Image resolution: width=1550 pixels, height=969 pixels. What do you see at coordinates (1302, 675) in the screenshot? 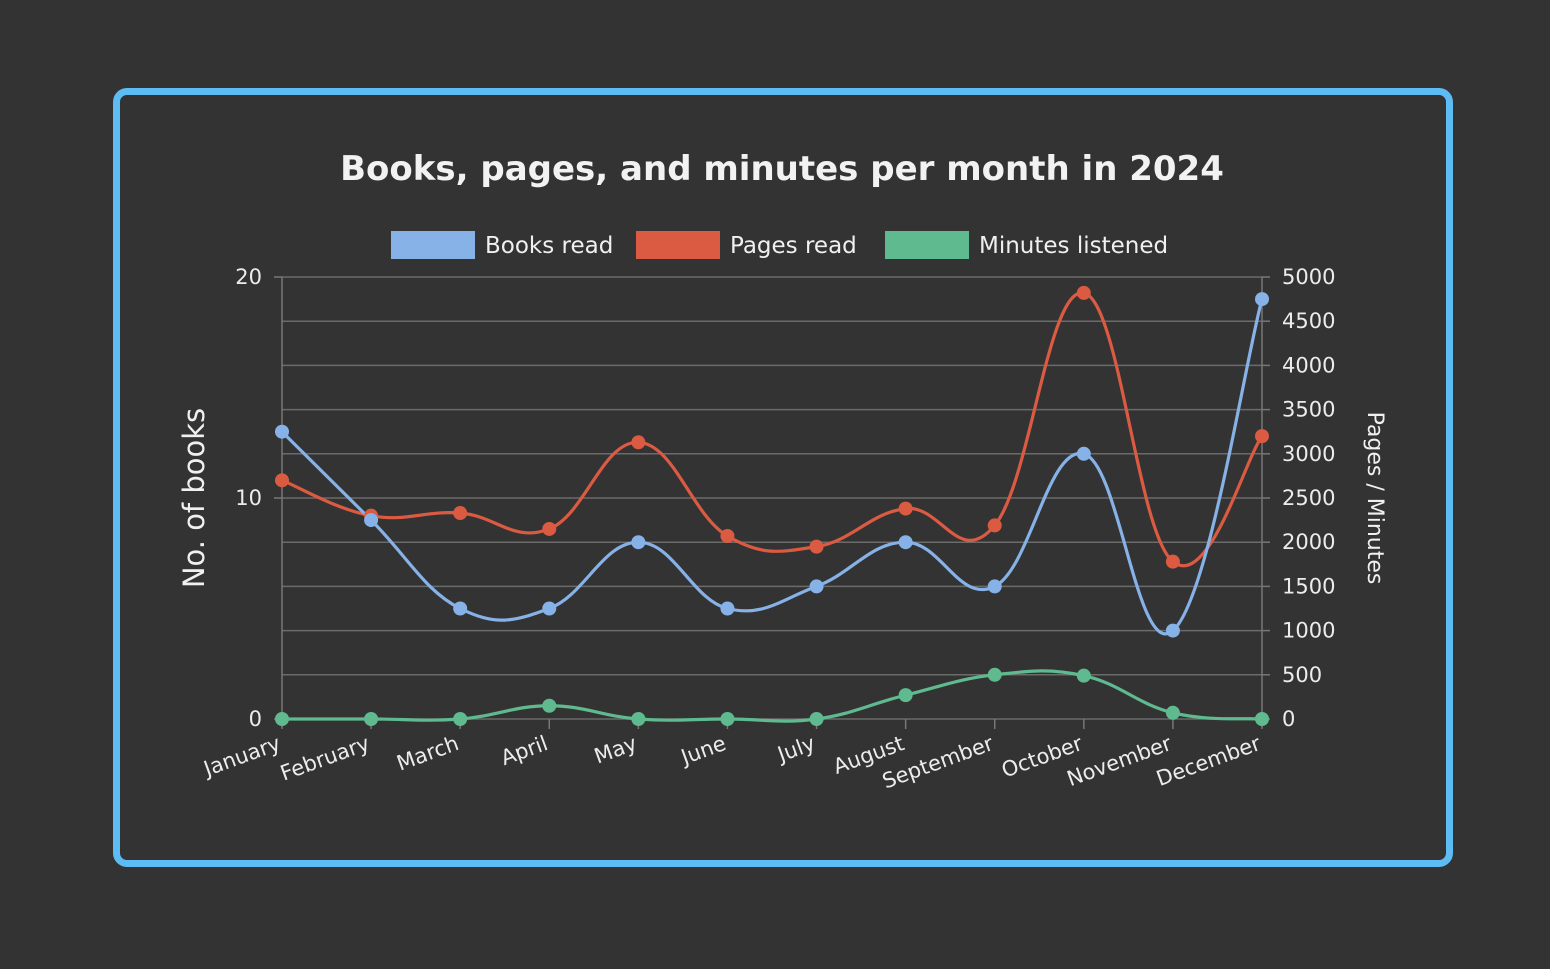
I see `y2-tick-label: 500` at bounding box center [1302, 675].